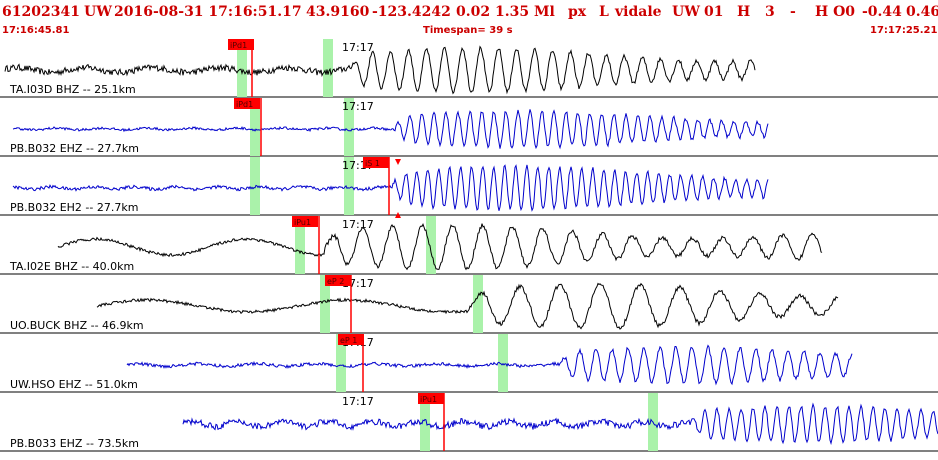  Describe the element at coordinates (686, 12) in the screenshot. I see `source: UW` at that location.